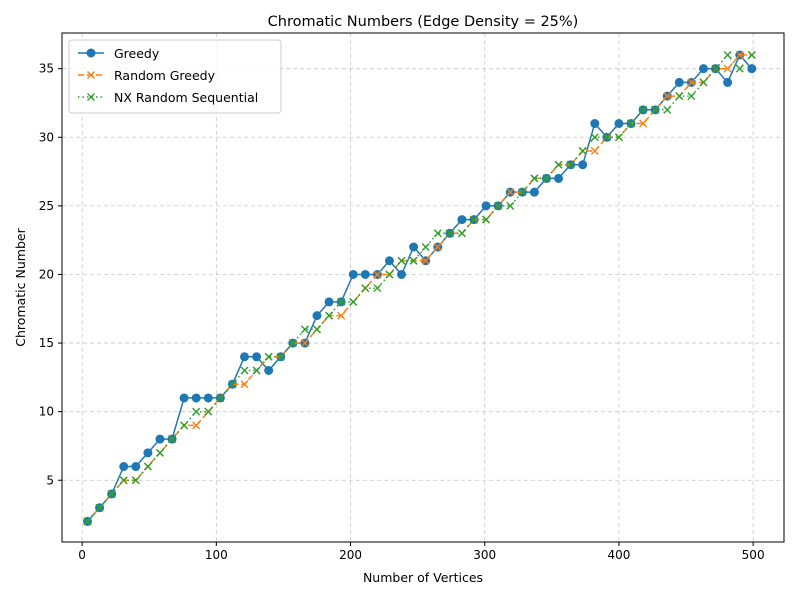  I want to click on legend-marker-greedy, so click(91, 53).